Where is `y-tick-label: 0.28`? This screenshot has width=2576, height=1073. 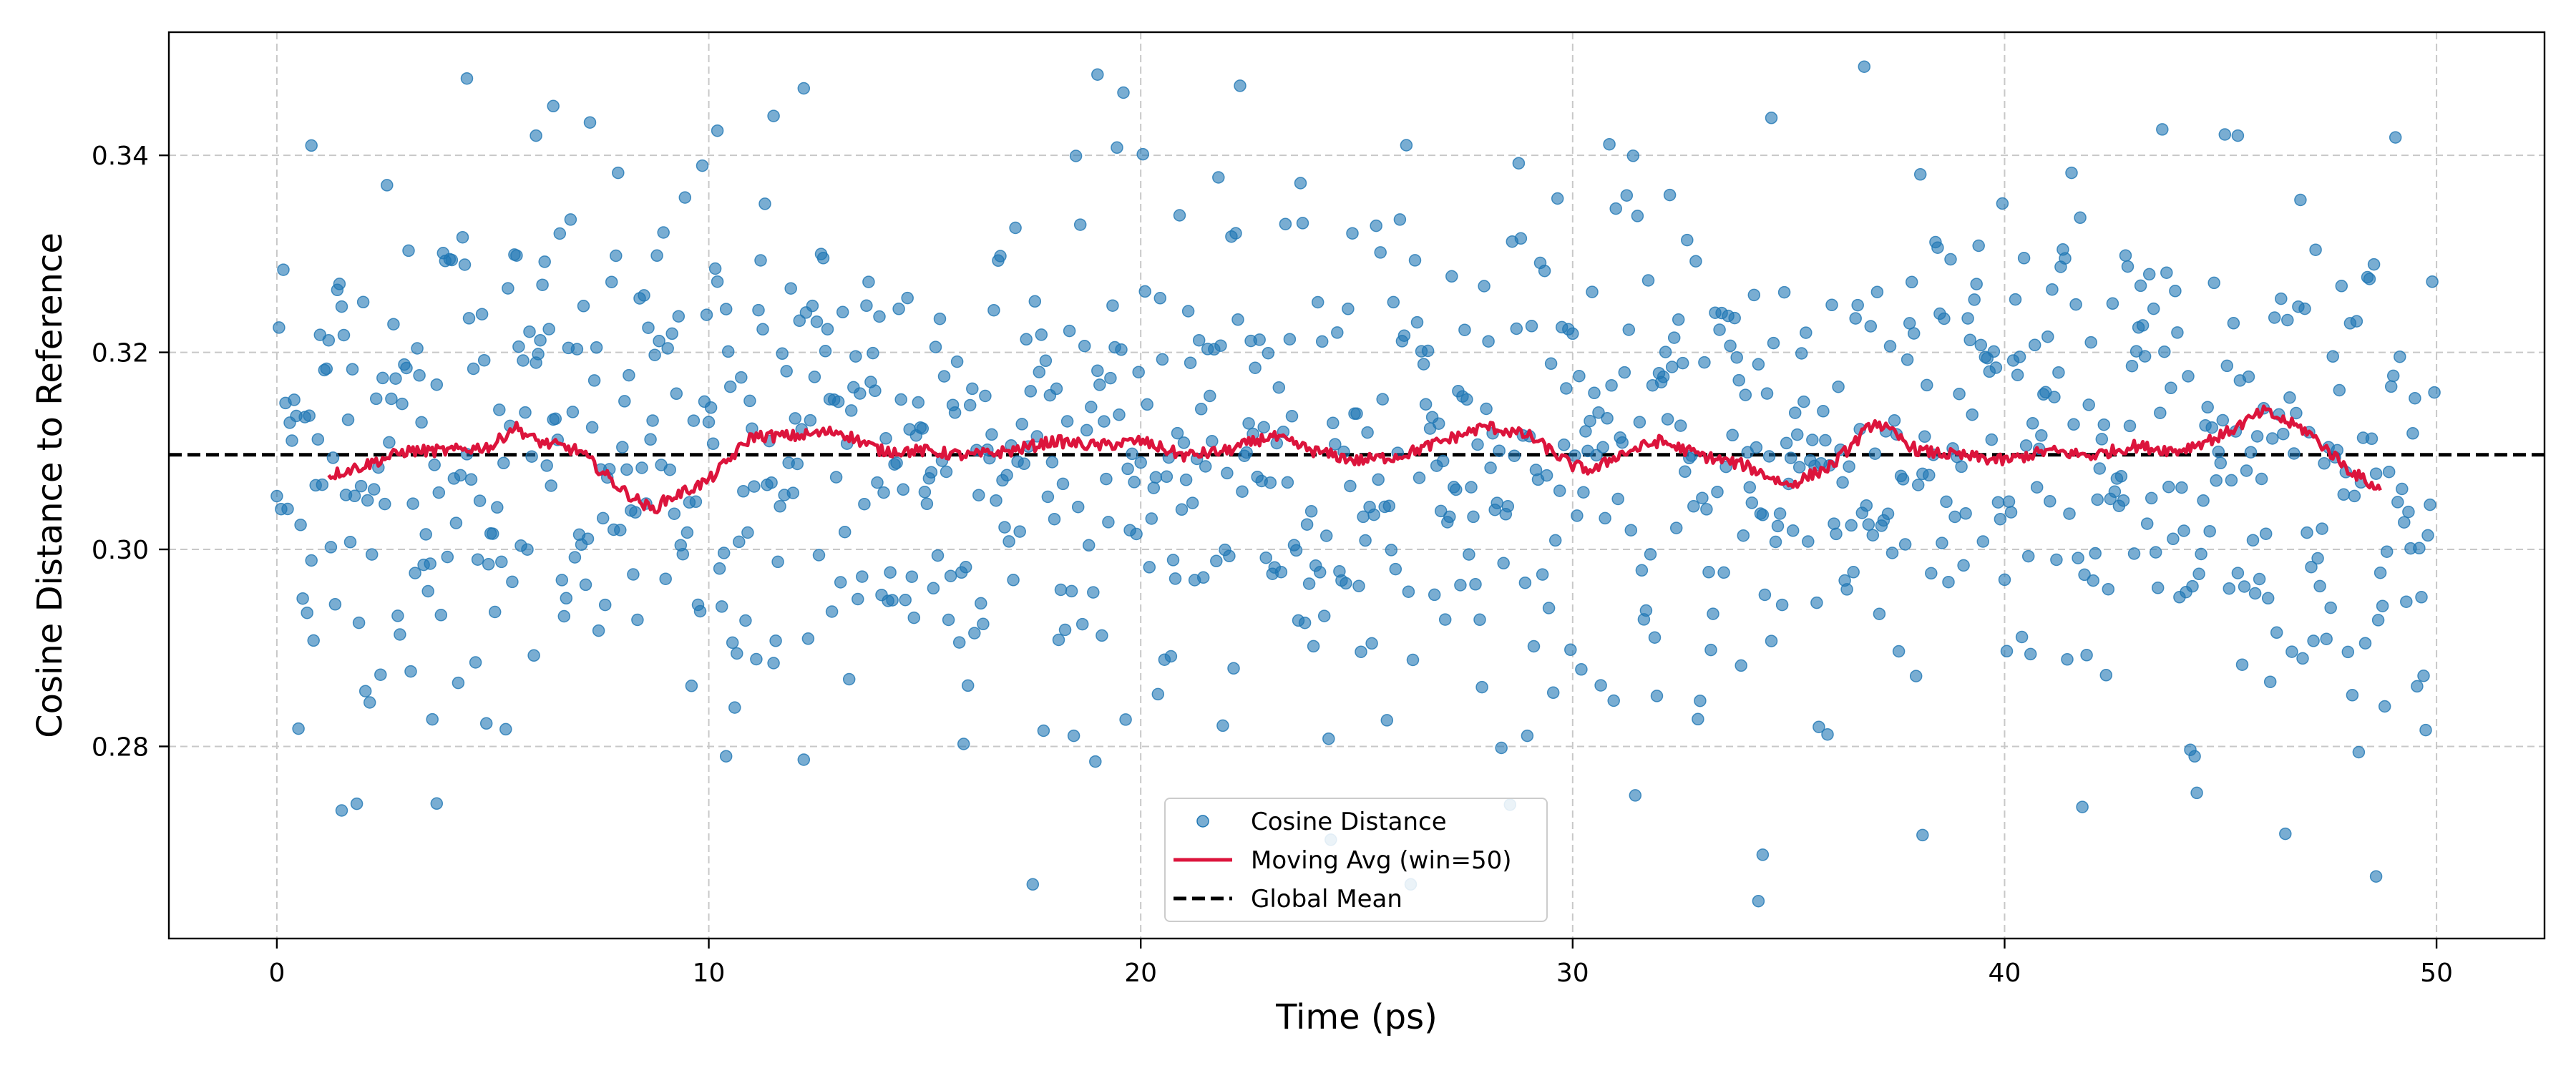
y-tick-label: 0.28 is located at coordinates (120, 748).